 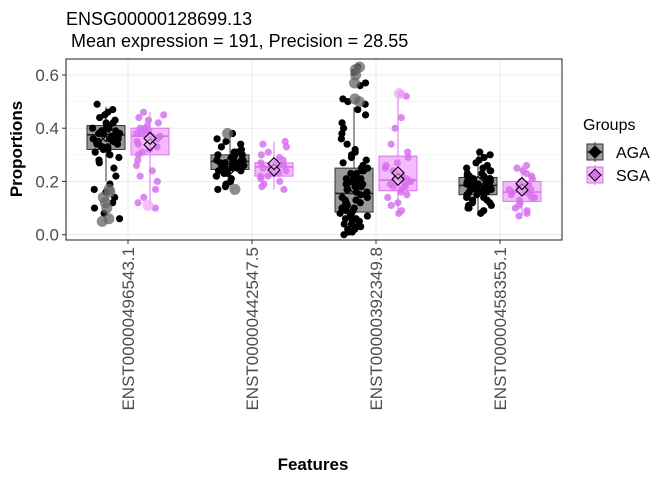 I want to click on x-tick-label: ENST00000458355.1, so click(x=500, y=329).